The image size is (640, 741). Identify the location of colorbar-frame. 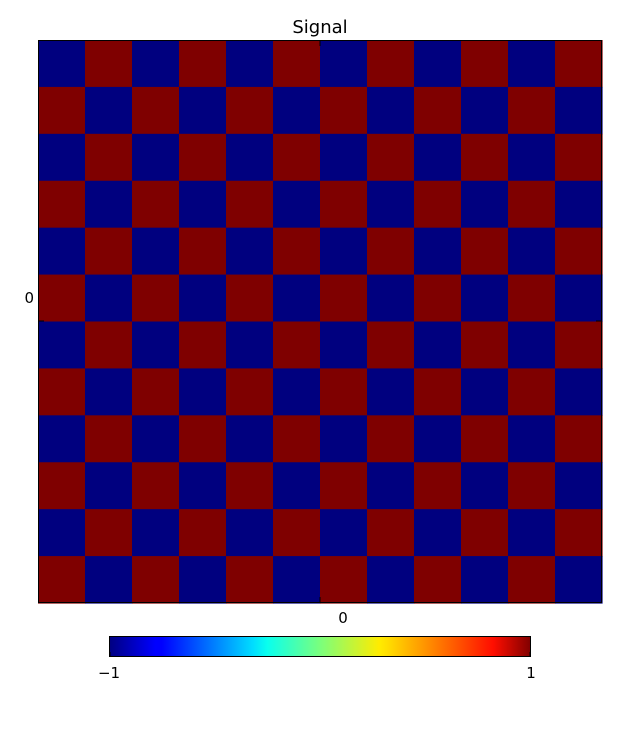
(320, 646).